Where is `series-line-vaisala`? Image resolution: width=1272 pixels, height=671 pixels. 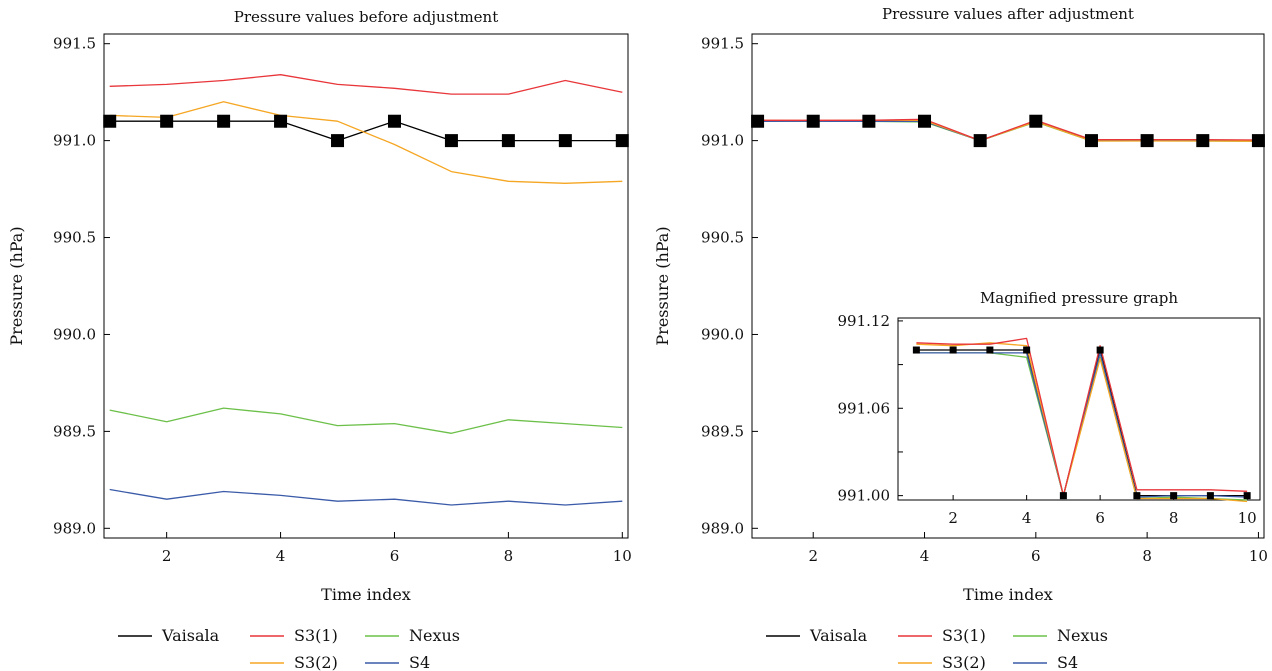
series-line-vaisala is located at coordinates (366, 131).